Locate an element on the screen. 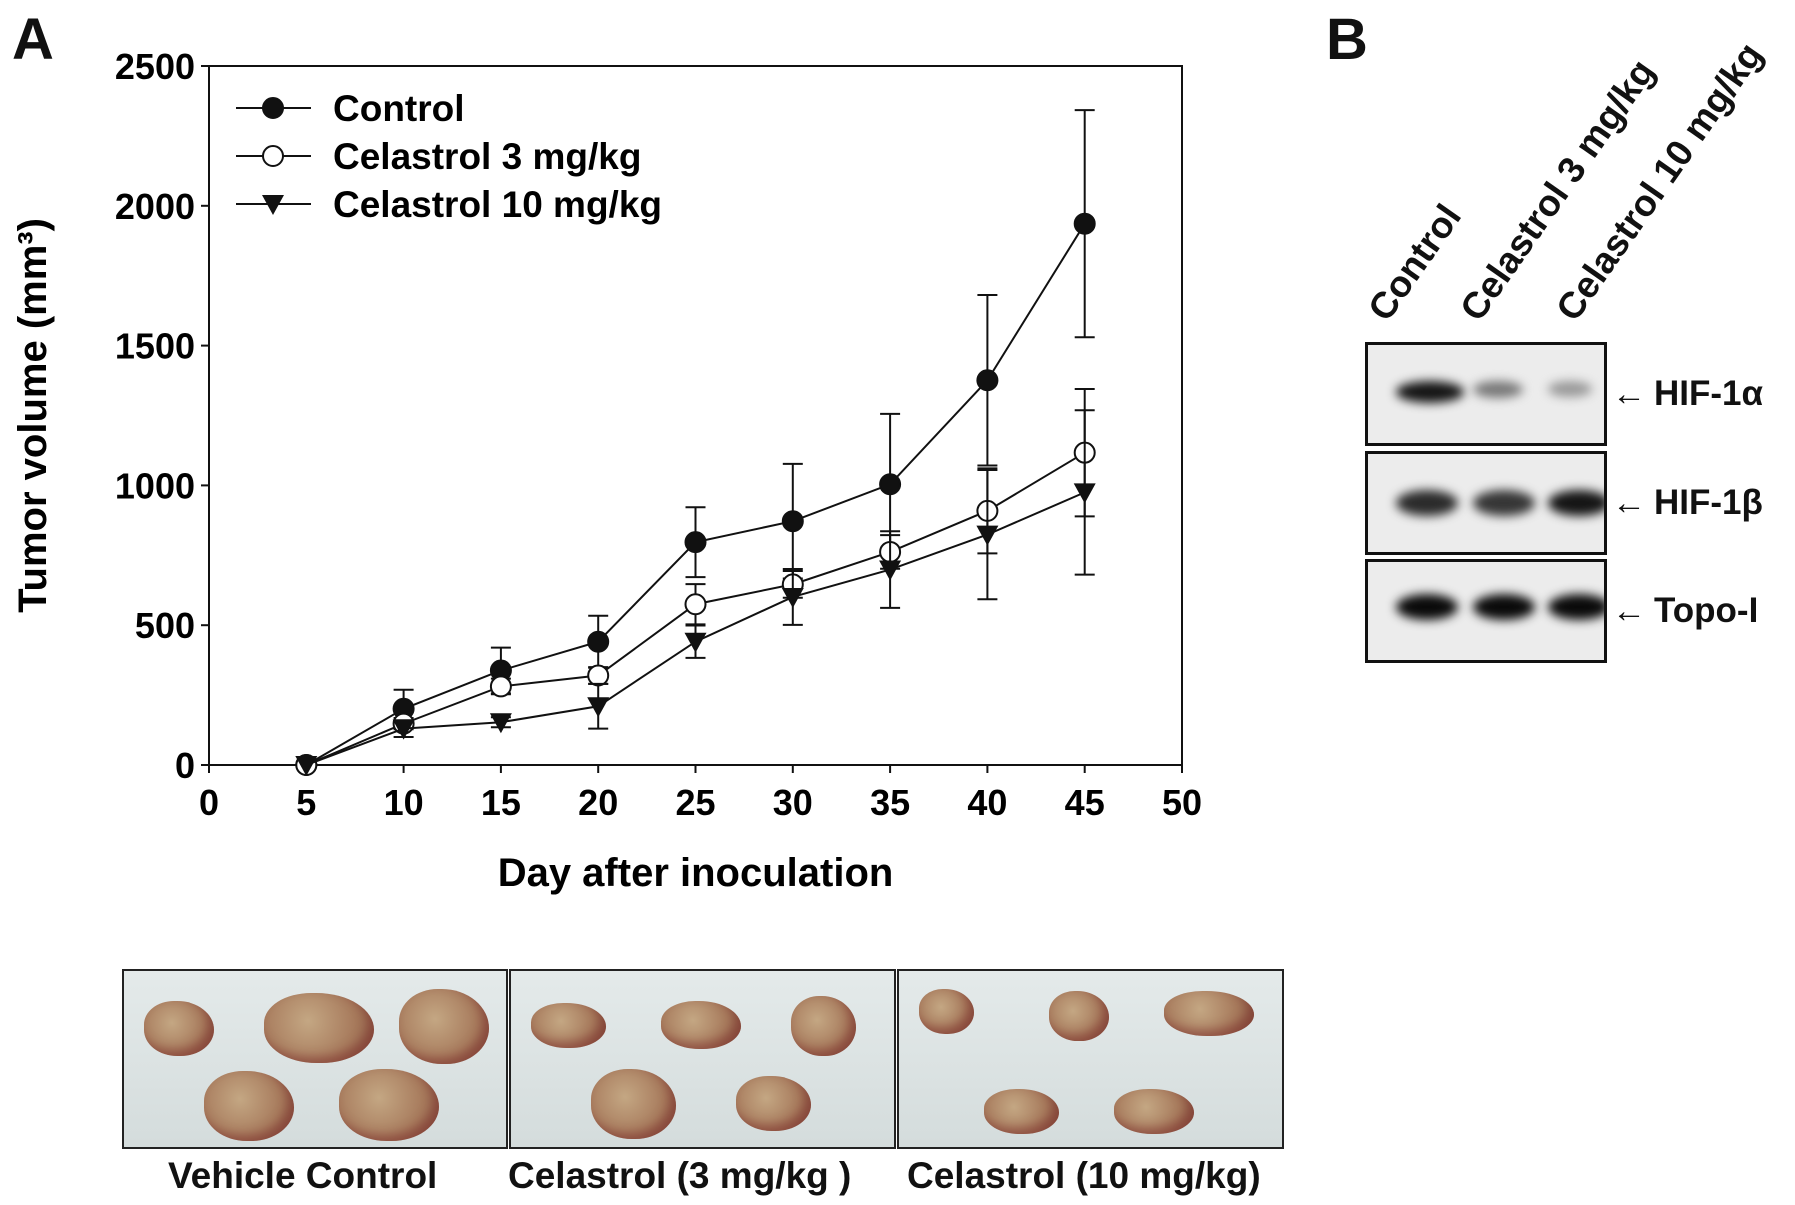  photo-label-celastrol-3: Celastrol (3 mg/kg ) is located at coordinates (680, 1175).